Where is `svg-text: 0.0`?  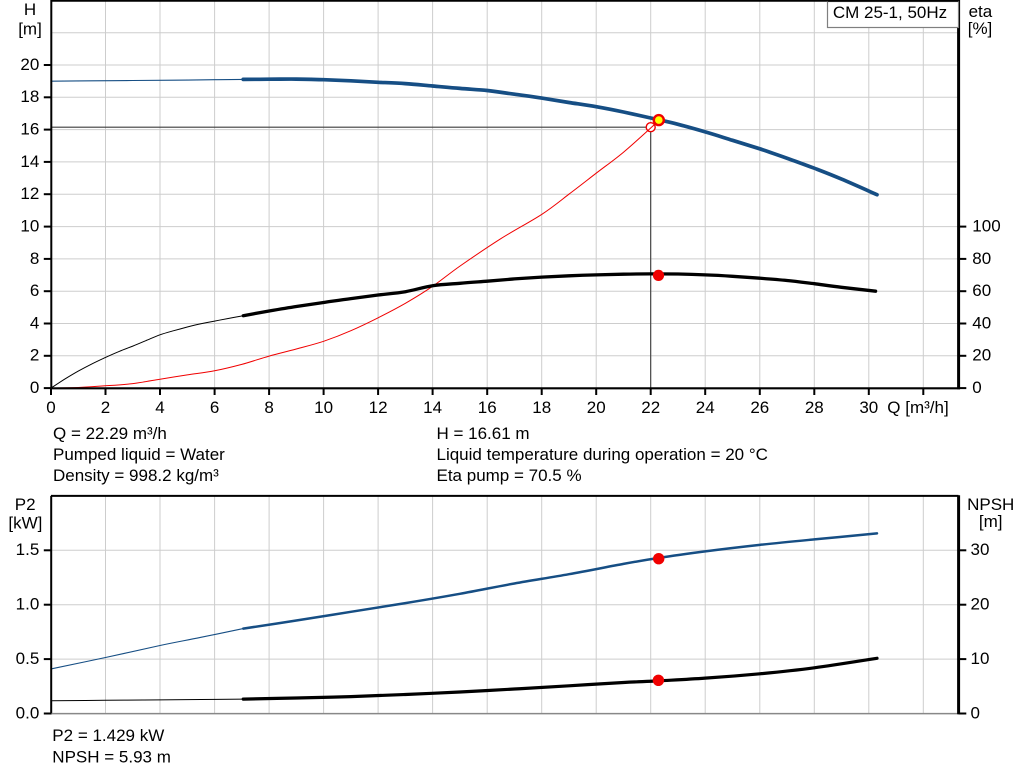 svg-text: 0.0 is located at coordinates (28, 712).